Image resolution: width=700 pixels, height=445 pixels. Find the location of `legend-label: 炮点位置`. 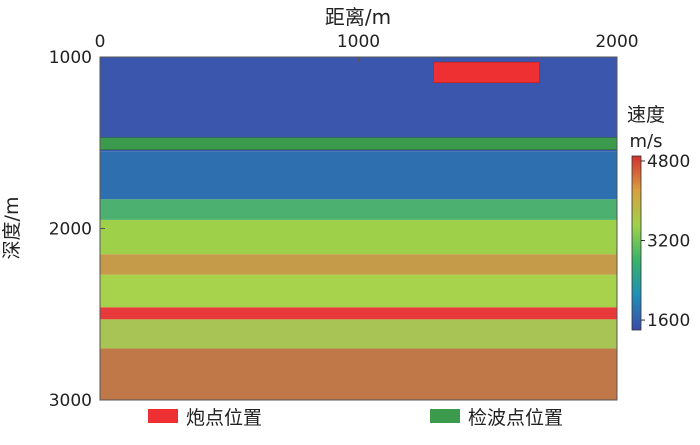

legend-label: 炮点位置 is located at coordinates (224, 418).